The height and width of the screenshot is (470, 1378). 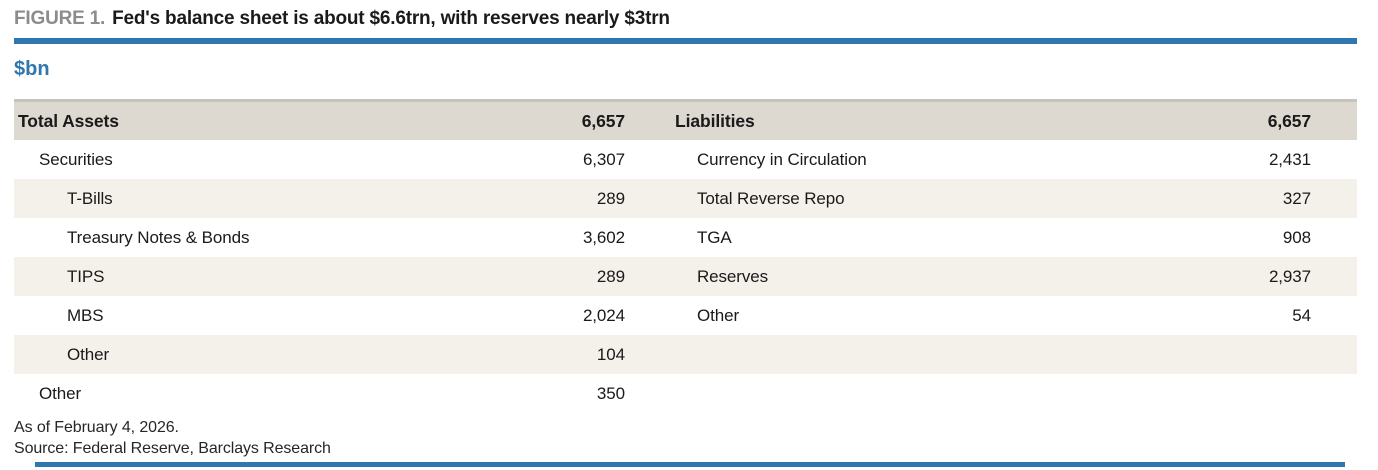 I want to click on asset-value: 3,602, so click(x=603, y=237).